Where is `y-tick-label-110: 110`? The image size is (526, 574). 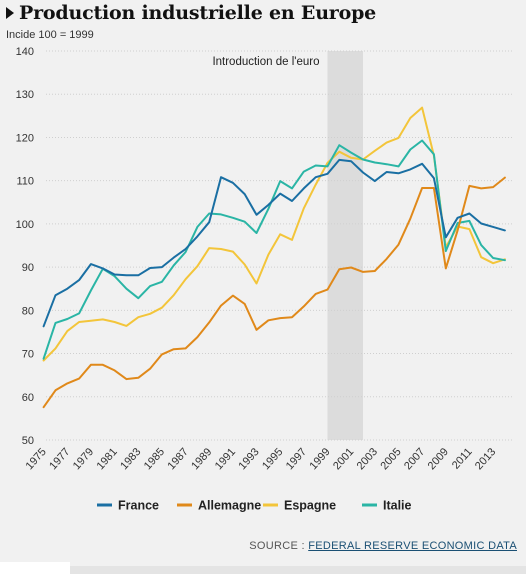
y-tick-label-110: 110 is located at coordinates (25, 182).